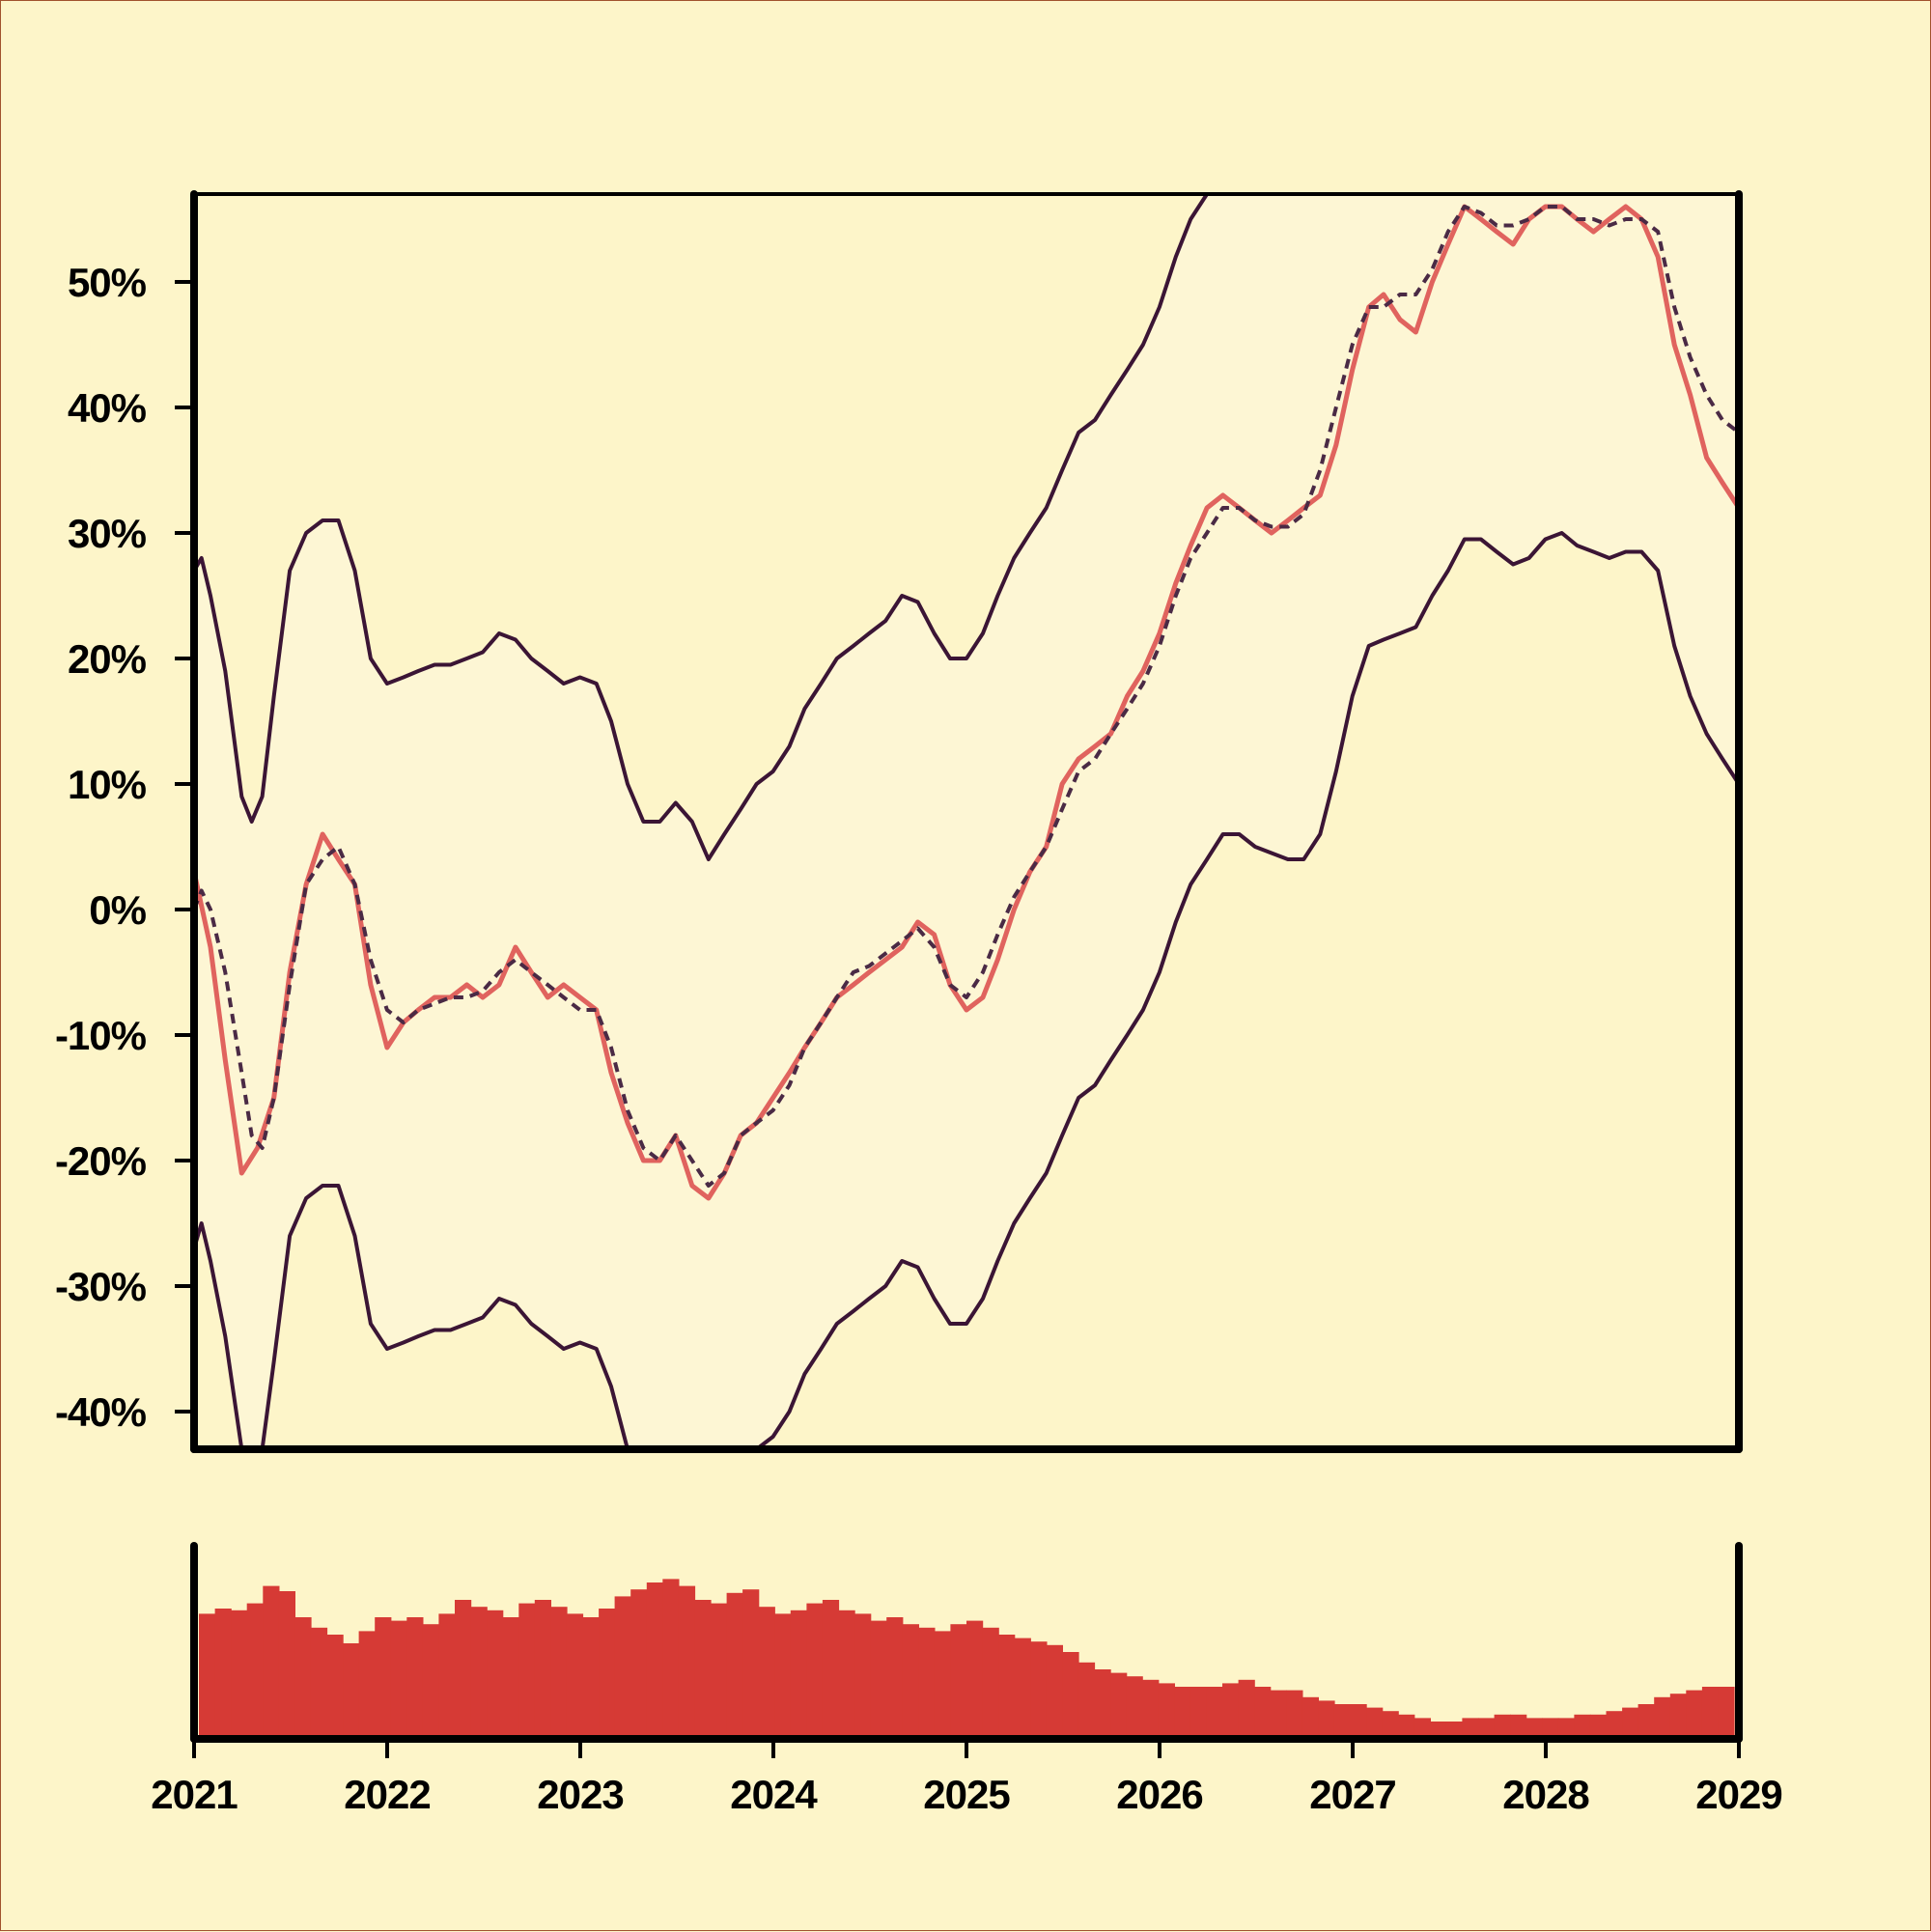  What do you see at coordinates (107, 282) in the screenshot?
I see `y-tick-label: 50%` at bounding box center [107, 282].